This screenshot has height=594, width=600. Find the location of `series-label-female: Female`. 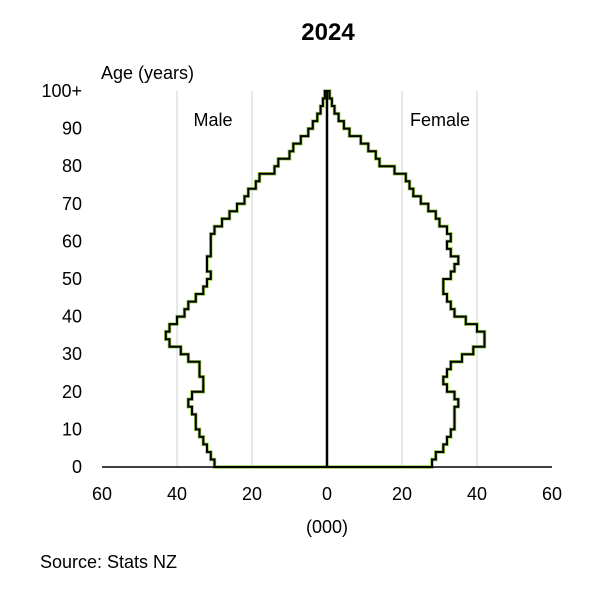

series-label-female: Female is located at coordinates (440, 120).